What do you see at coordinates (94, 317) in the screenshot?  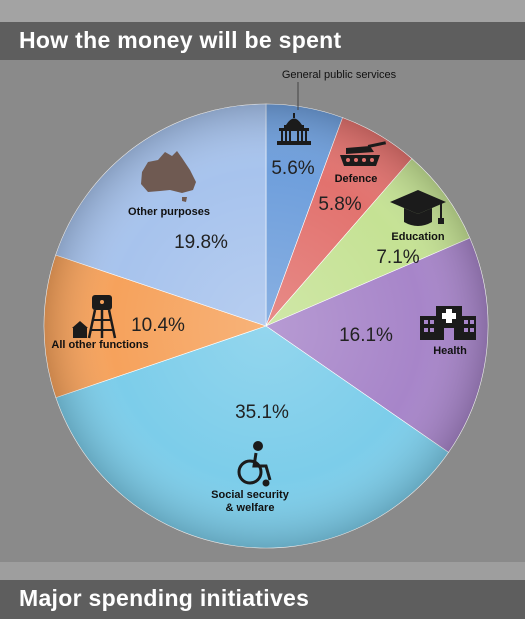 I see `water-tower-icon` at bounding box center [94, 317].